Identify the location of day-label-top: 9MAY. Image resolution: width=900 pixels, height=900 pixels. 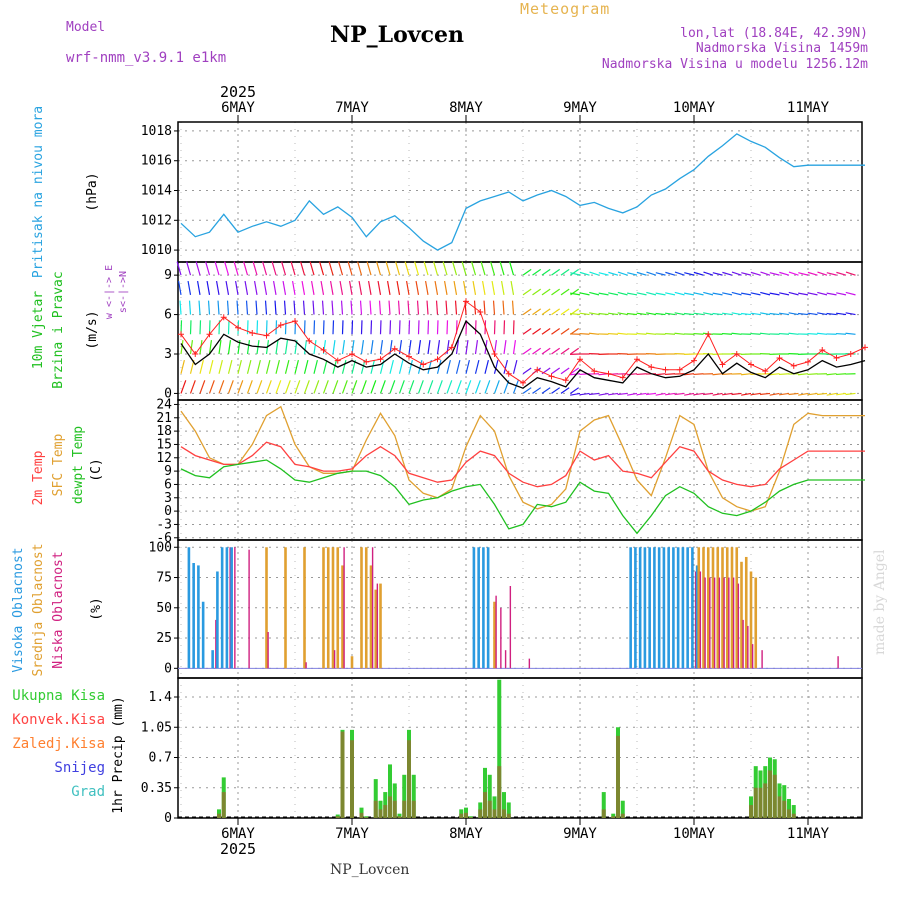
(580, 108).